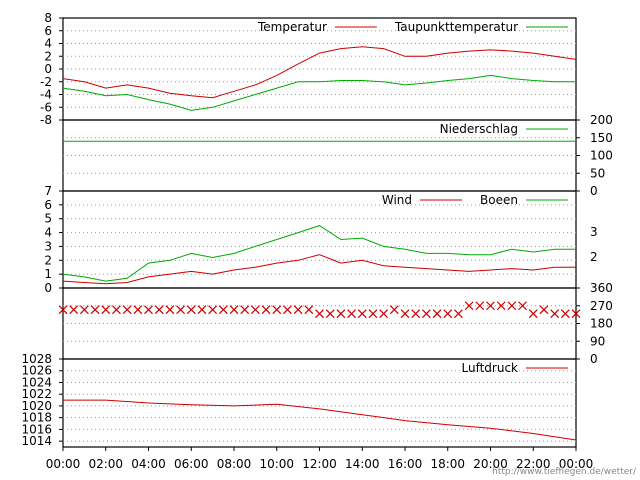 This screenshot has height=480, width=640. What do you see at coordinates (601, 288) in the screenshot?
I see `y-tick-label: 360` at bounding box center [601, 288].